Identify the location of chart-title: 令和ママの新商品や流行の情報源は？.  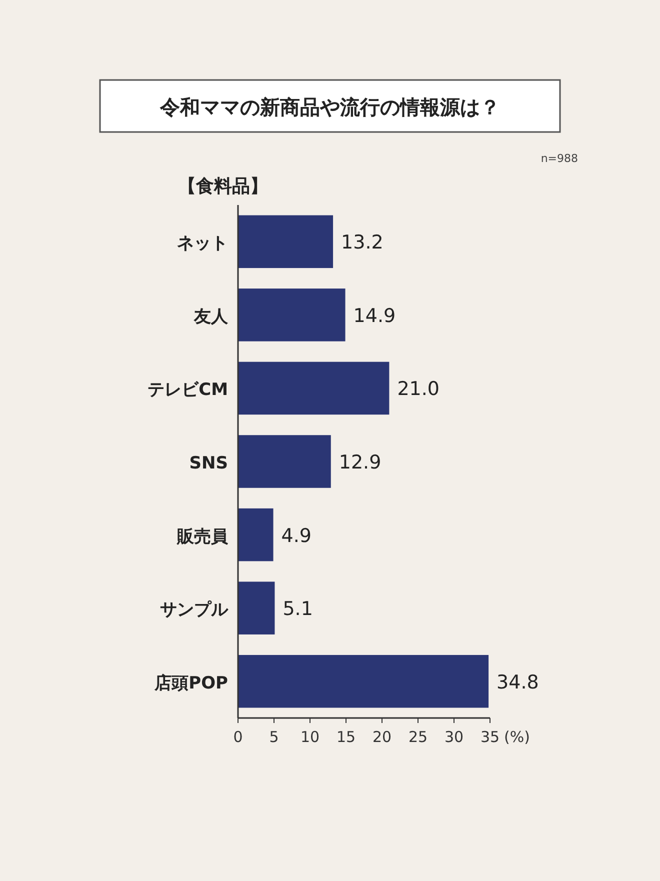
(329, 107).